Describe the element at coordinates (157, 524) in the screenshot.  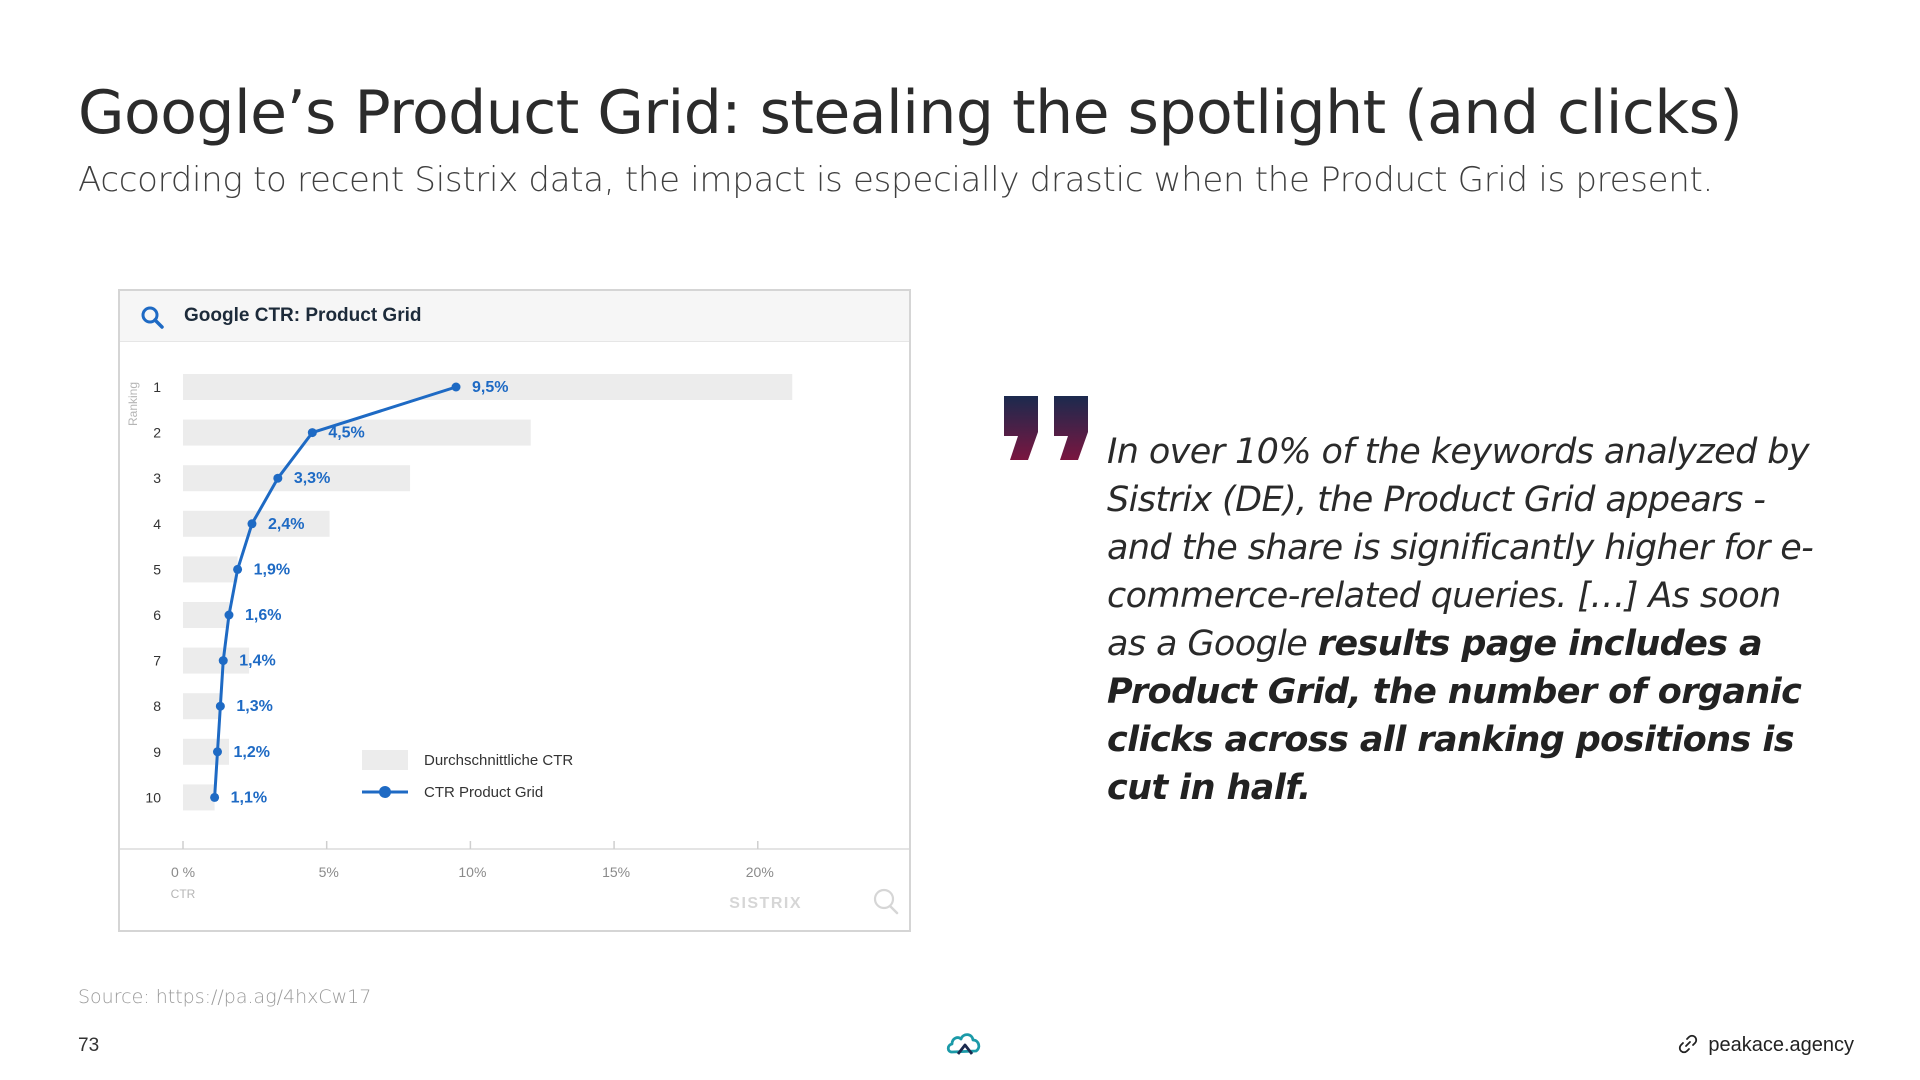
I see `ranking-label: 4` at that location.